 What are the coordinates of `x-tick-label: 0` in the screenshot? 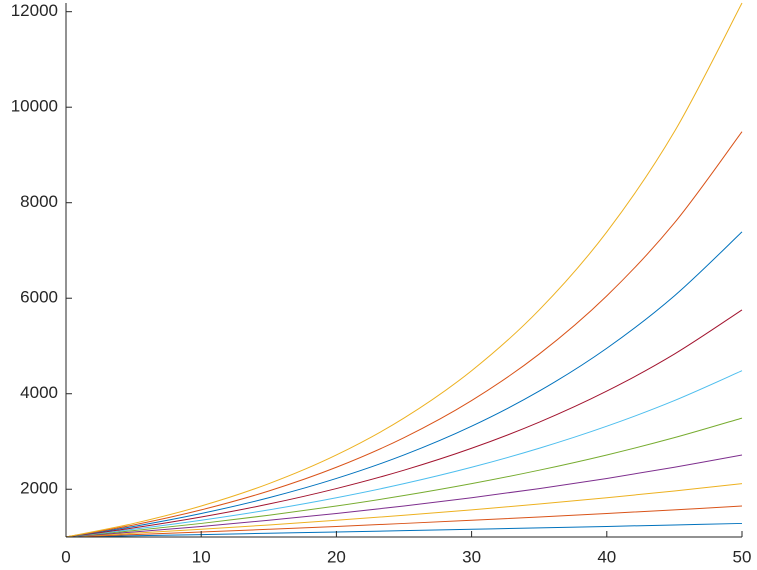 It's located at (65, 556).